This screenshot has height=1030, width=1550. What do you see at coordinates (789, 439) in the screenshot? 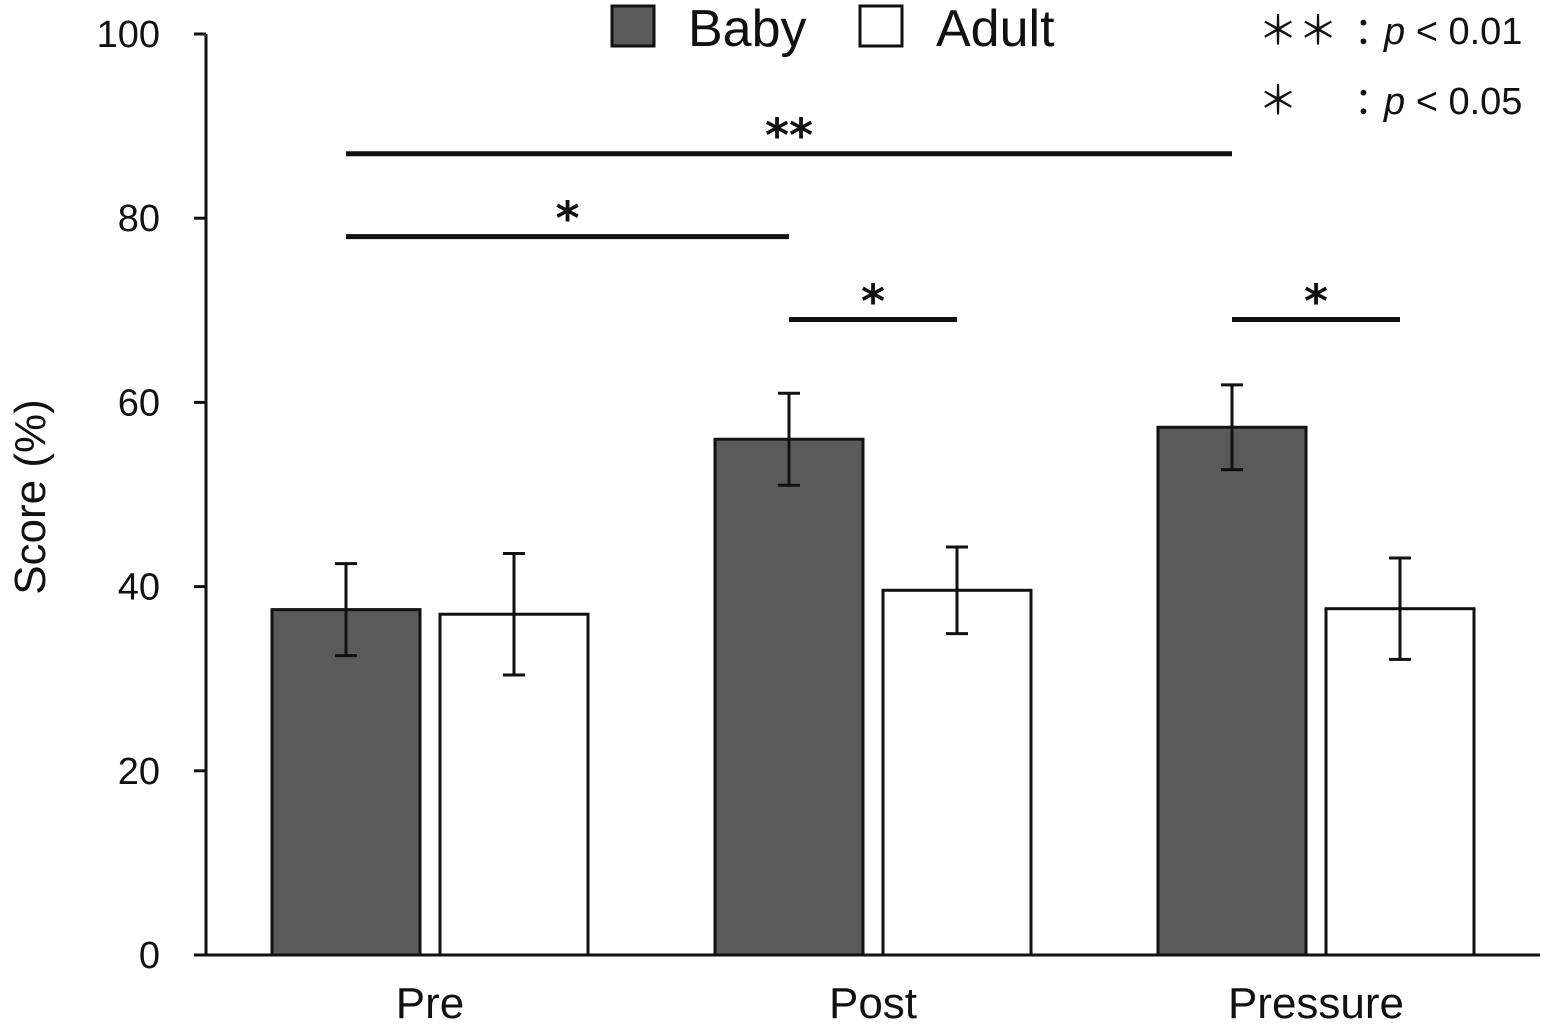
I see `error-bar-baby-post` at bounding box center [789, 439].